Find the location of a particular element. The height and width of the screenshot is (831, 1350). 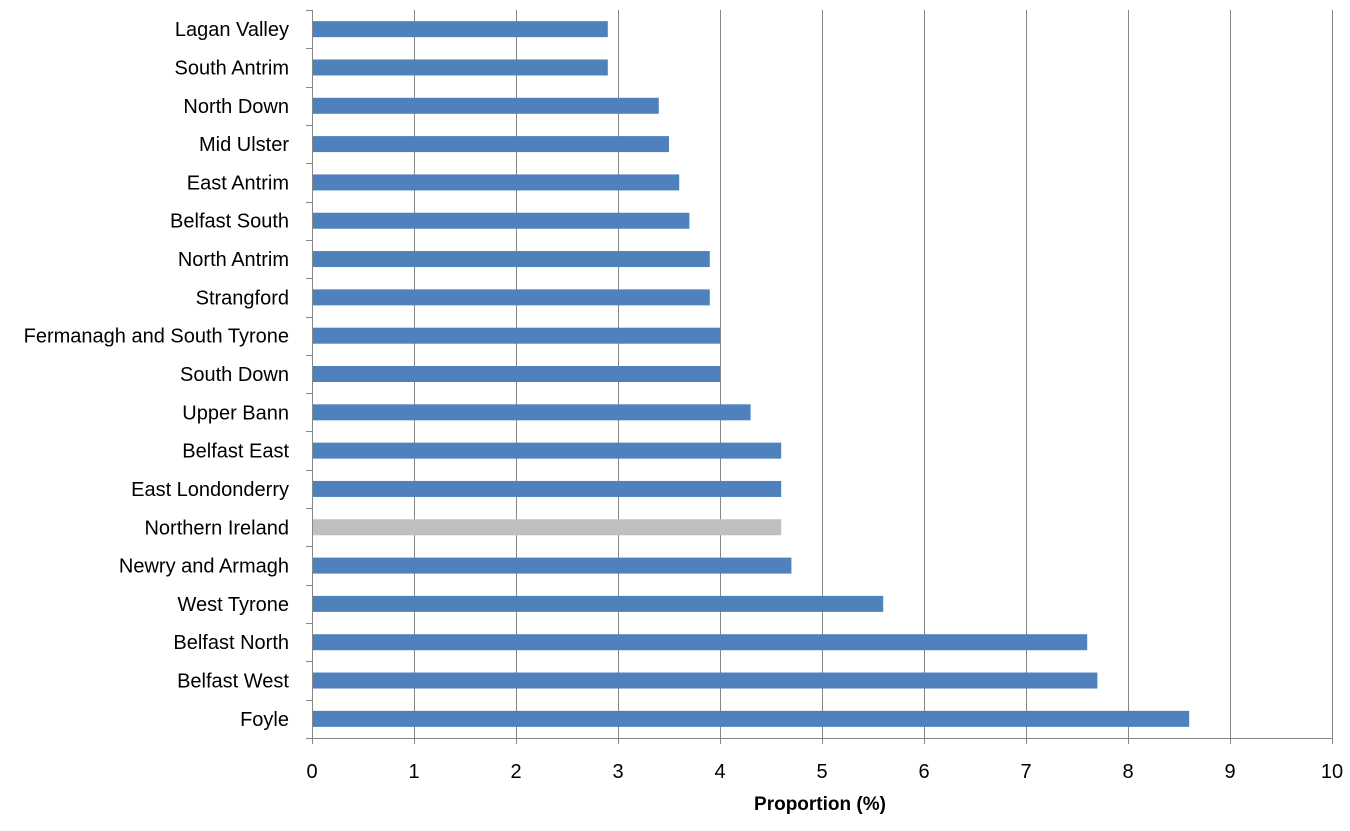

category-label: North Antrim is located at coordinates (233, 260).